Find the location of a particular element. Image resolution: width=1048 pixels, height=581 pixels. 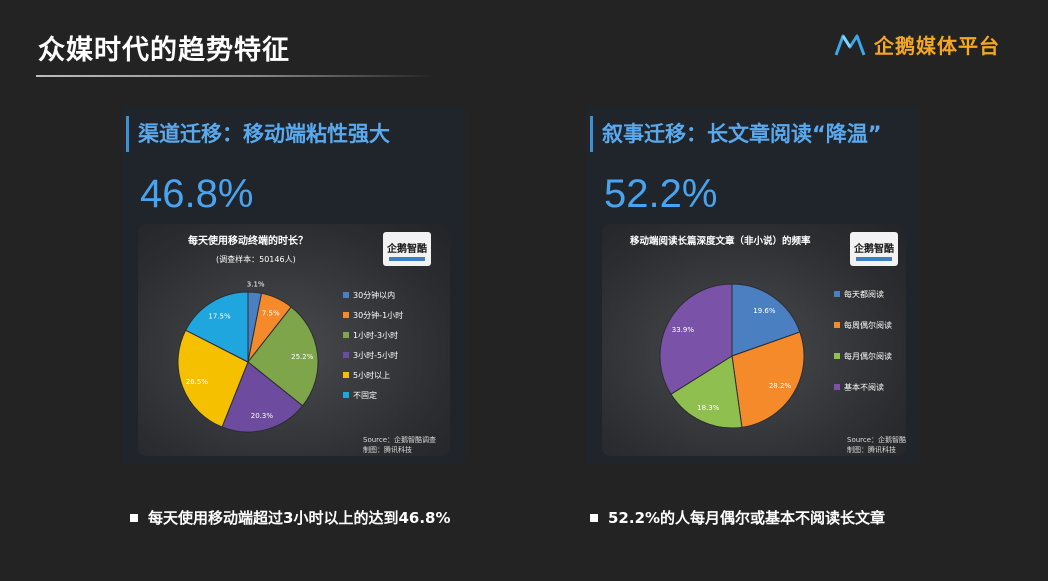

brand-logo: 企鹅媒体平台 is located at coordinates (917, 44).